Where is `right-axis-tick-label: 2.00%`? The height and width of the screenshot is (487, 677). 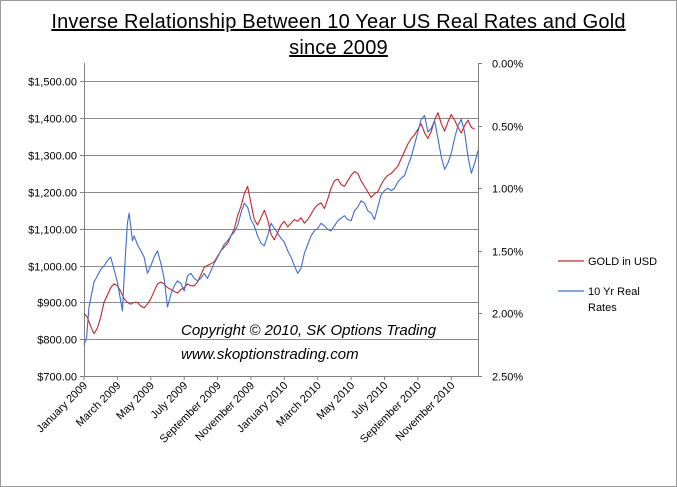
right-axis-tick-label: 2.00% is located at coordinates (507, 315).